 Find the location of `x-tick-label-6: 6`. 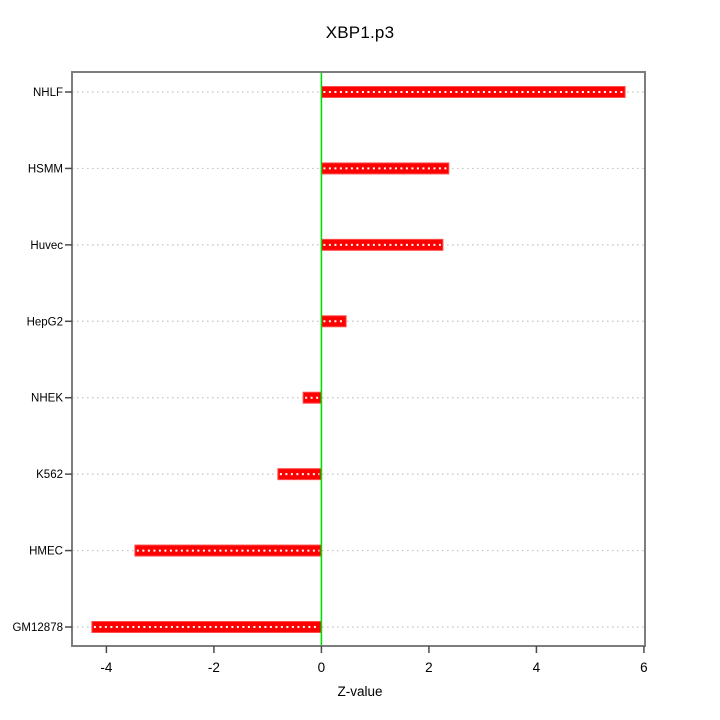

x-tick-label-6: 6 is located at coordinates (644, 667).